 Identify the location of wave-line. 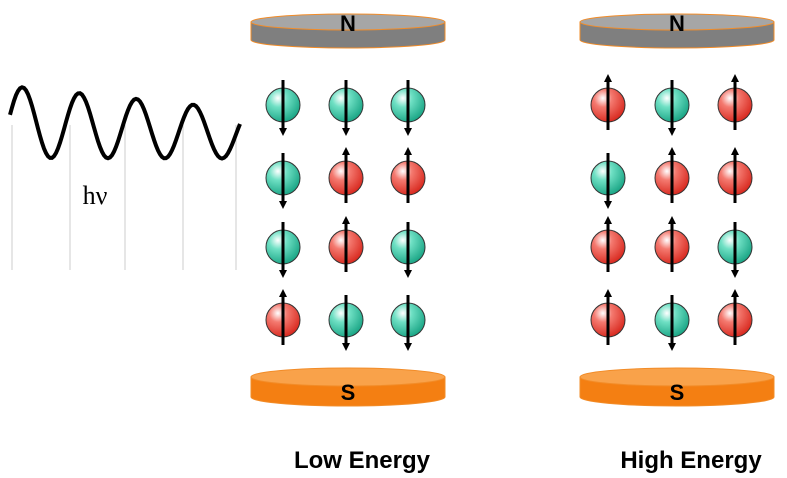
(125, 123).